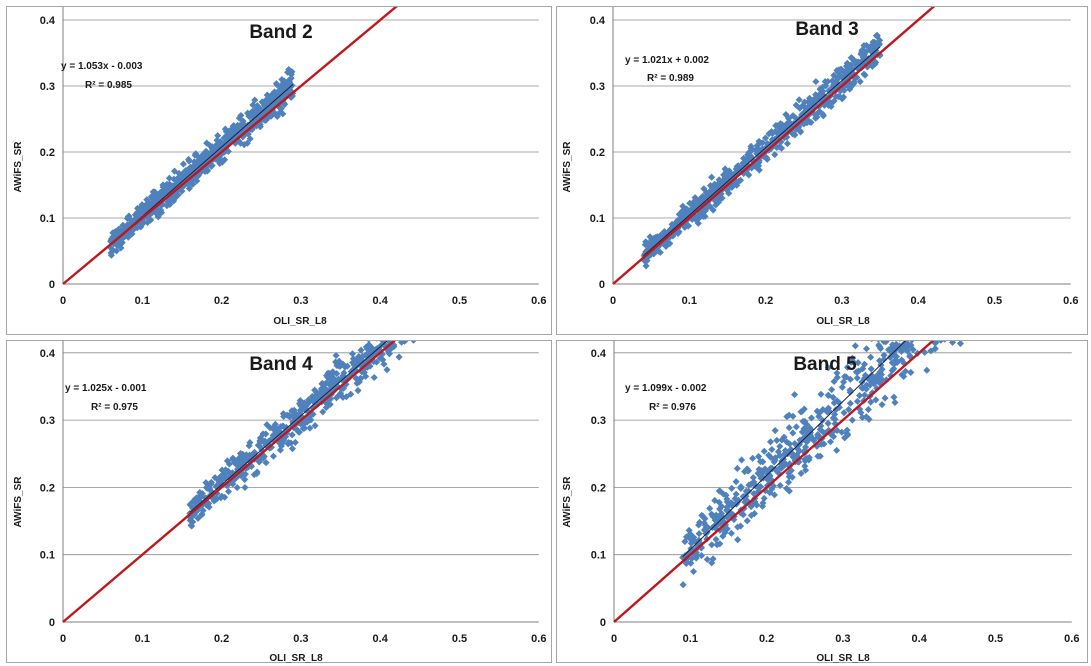 Image resolution: width=1091 pixels, height=666 pixels. I want to click on r-squared-label: R² = 0.989, so click(670, 78).